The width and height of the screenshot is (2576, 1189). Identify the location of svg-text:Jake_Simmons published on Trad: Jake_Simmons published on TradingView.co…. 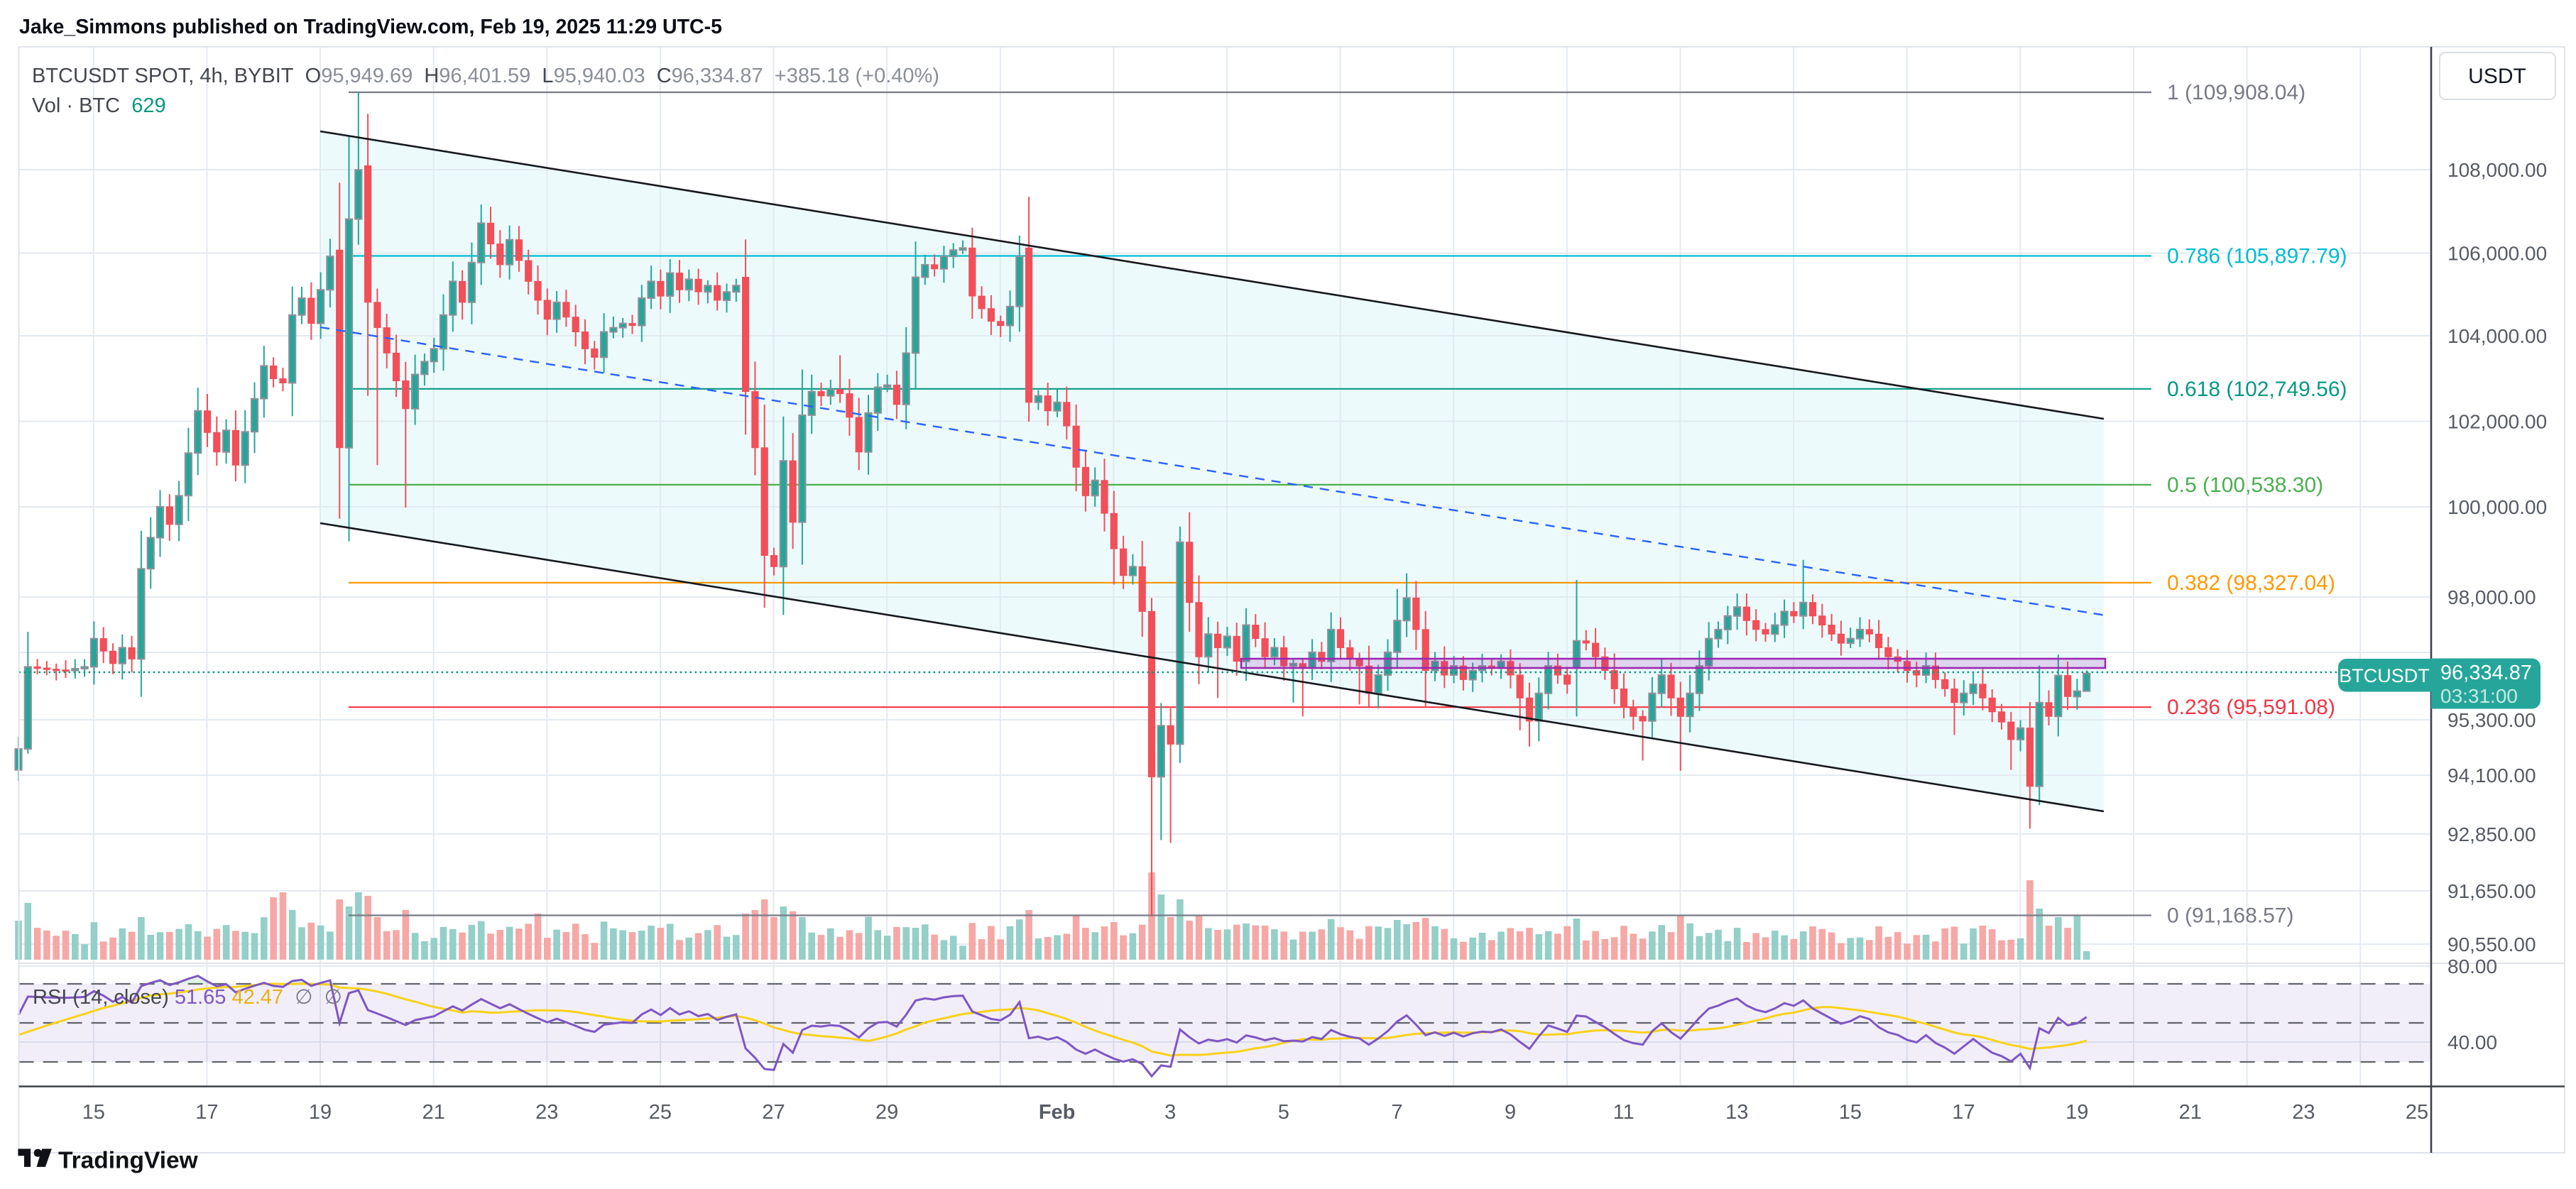
(370, 27).